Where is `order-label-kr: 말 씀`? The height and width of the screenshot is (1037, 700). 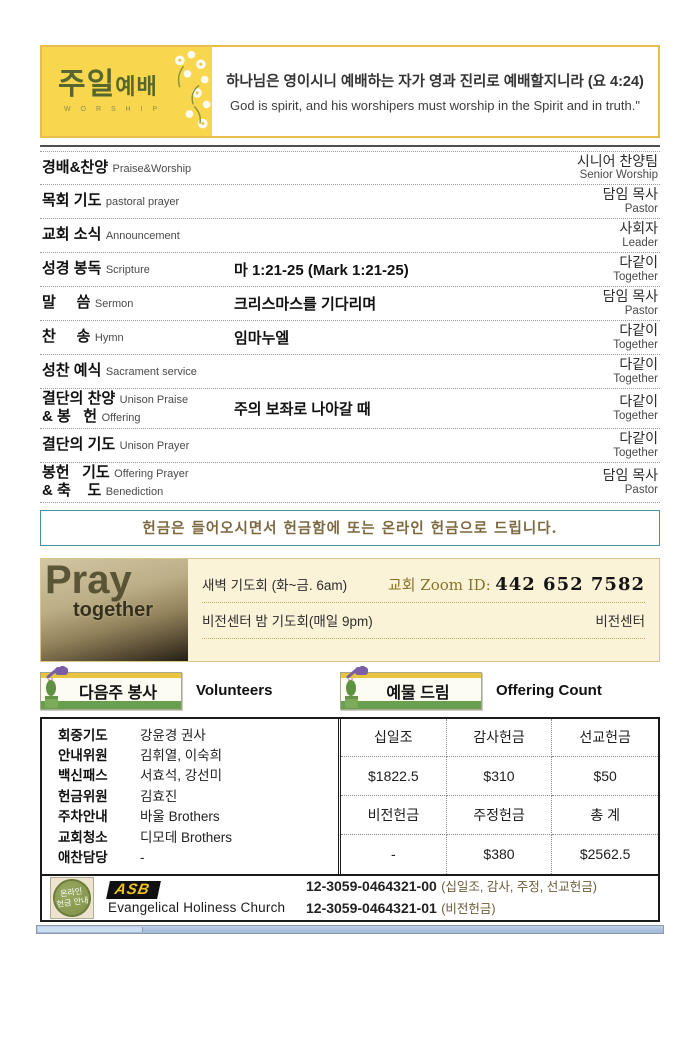 order-label-kr: 말 씀 is located at coordinates (66, 303).